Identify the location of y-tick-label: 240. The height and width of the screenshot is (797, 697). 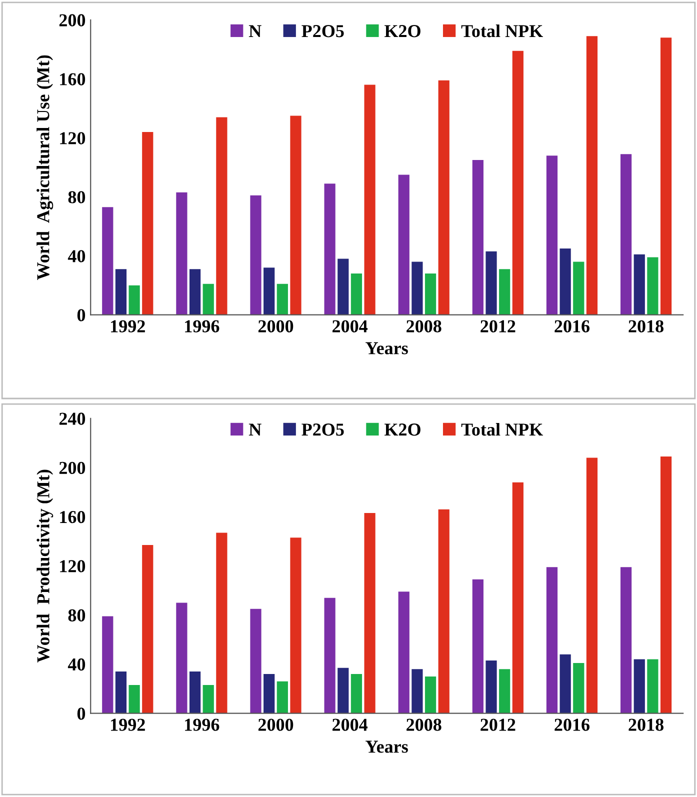
(72, 418).